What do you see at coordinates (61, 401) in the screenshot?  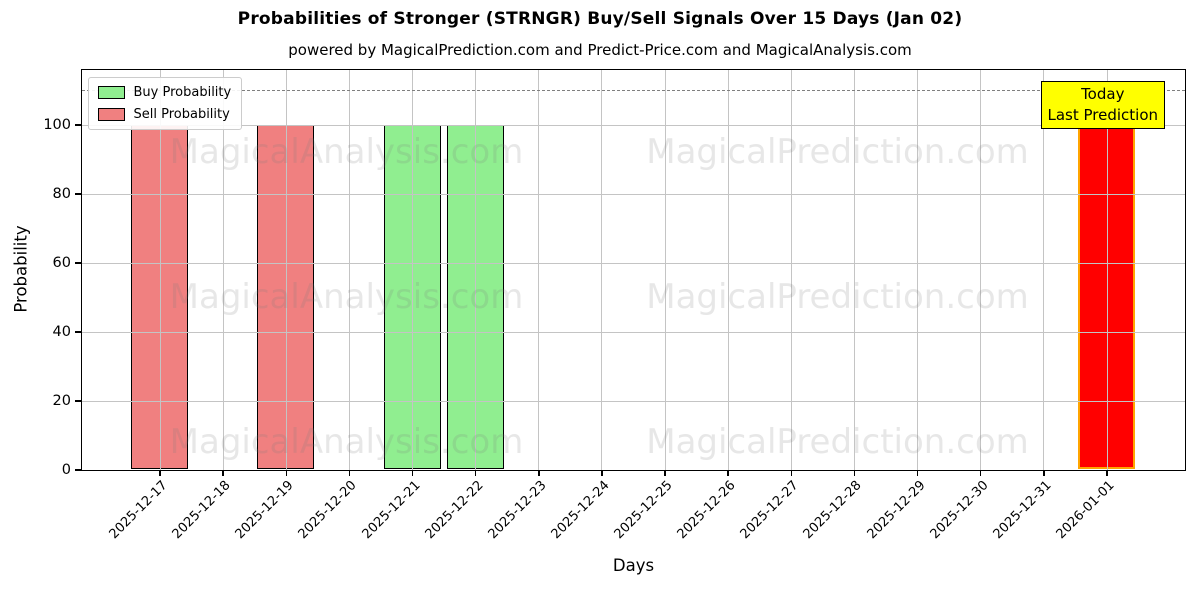 I see `y-tick-label: 20` at bounding box center [61, 401].